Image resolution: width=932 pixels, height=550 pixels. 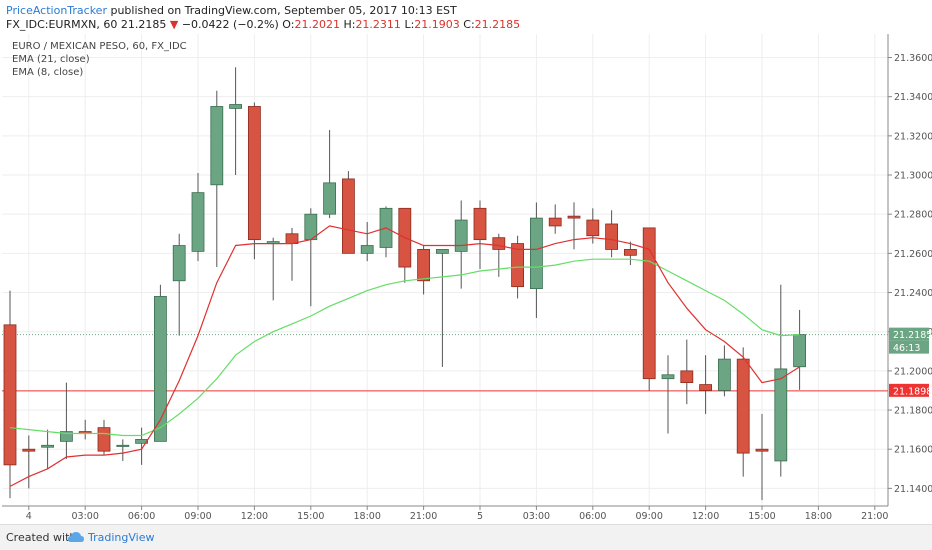 I want to click on support-line-label-bg, so click(x=909, y=390).